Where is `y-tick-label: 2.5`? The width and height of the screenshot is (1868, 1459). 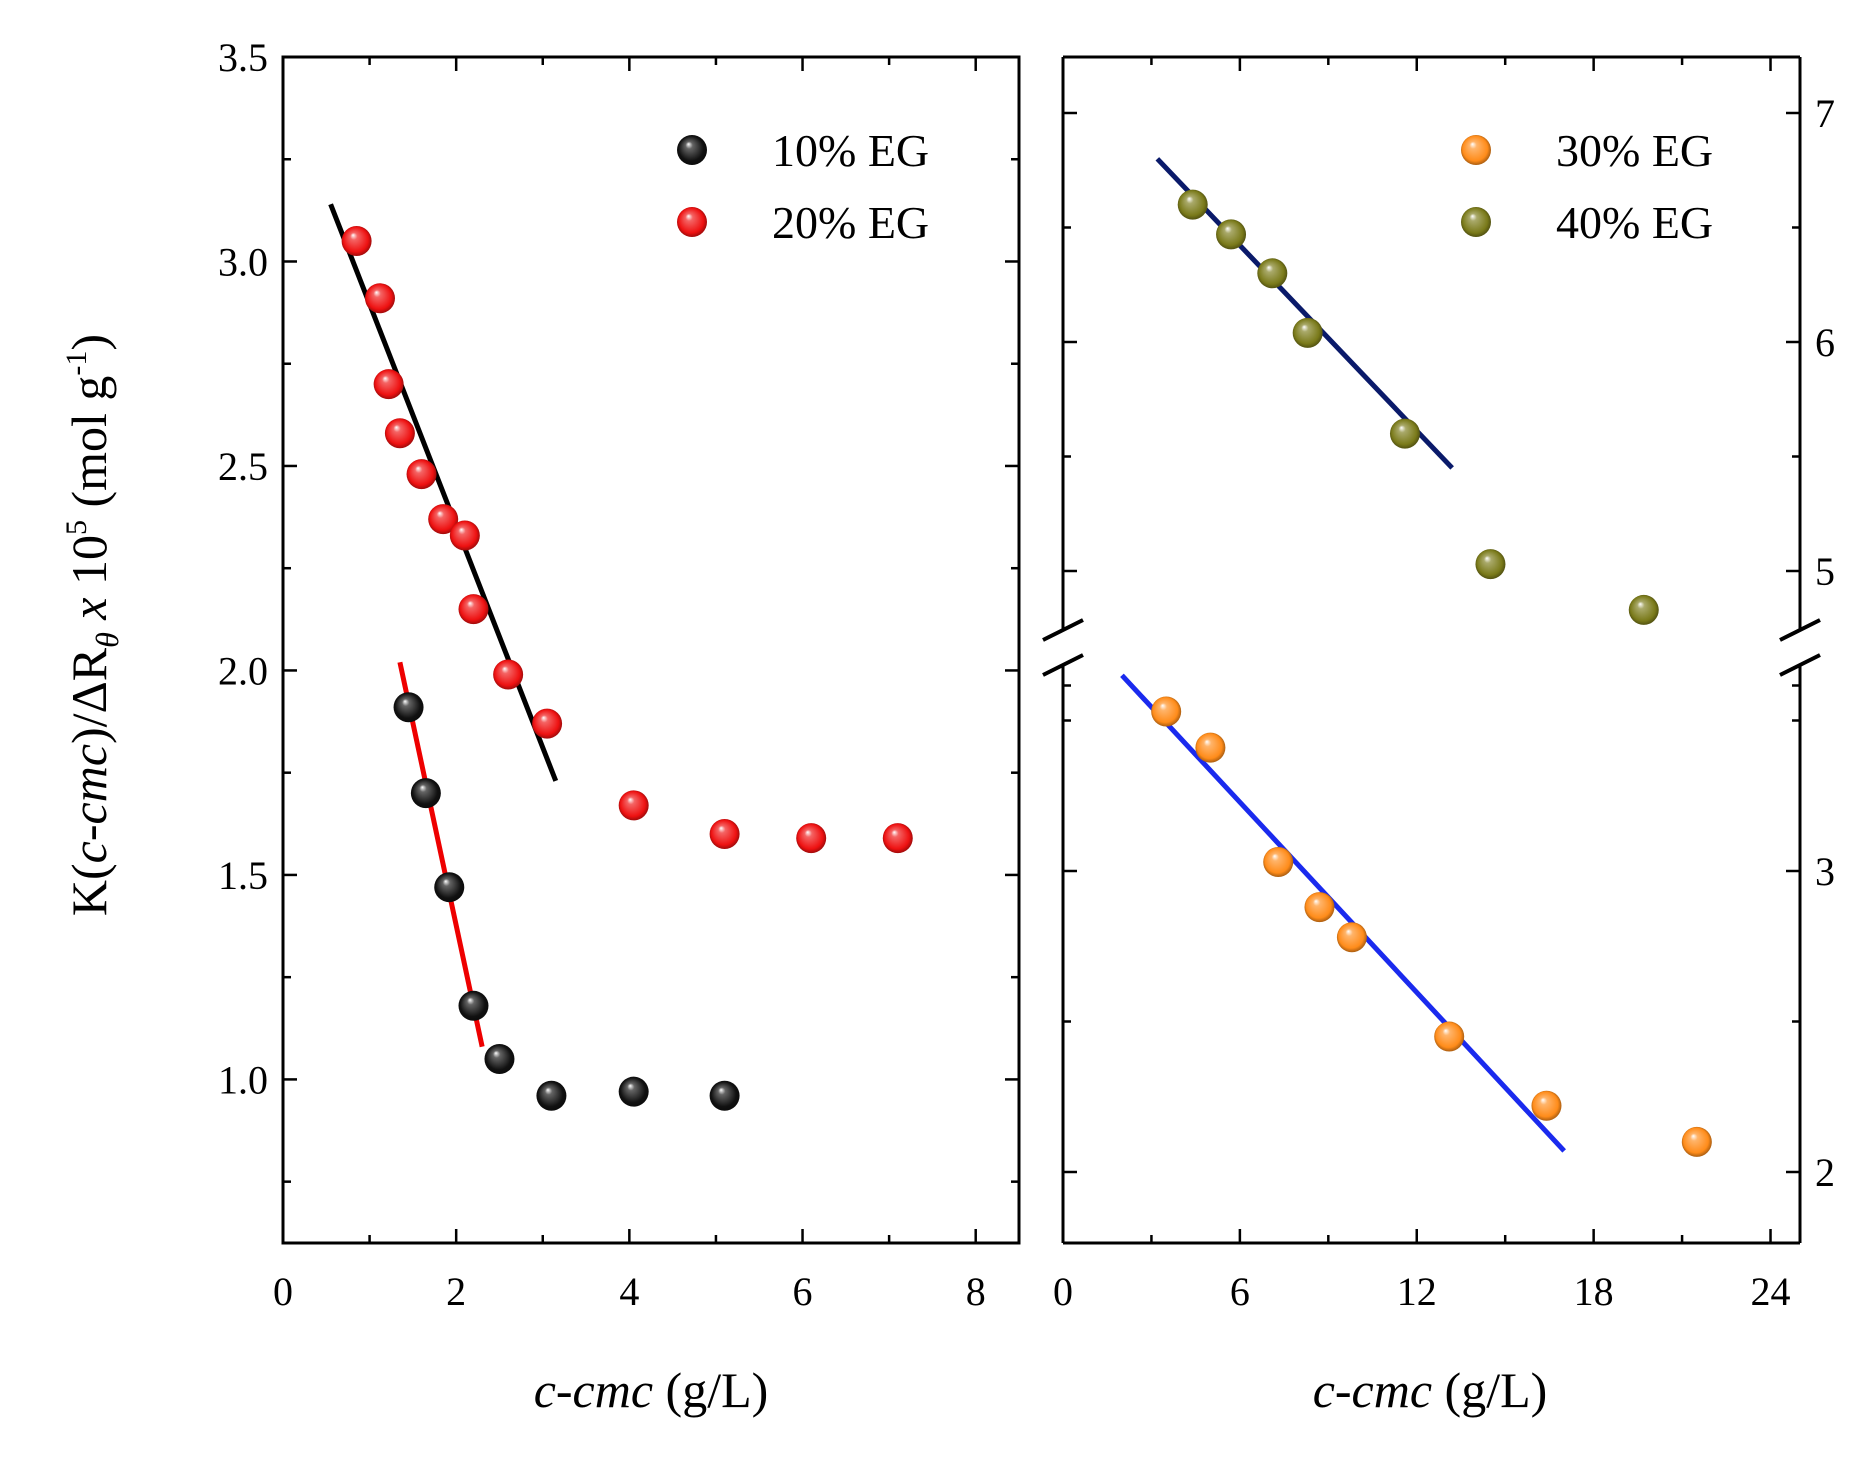 y-tick-label: 2.5 is located at coordinates (243, 466).